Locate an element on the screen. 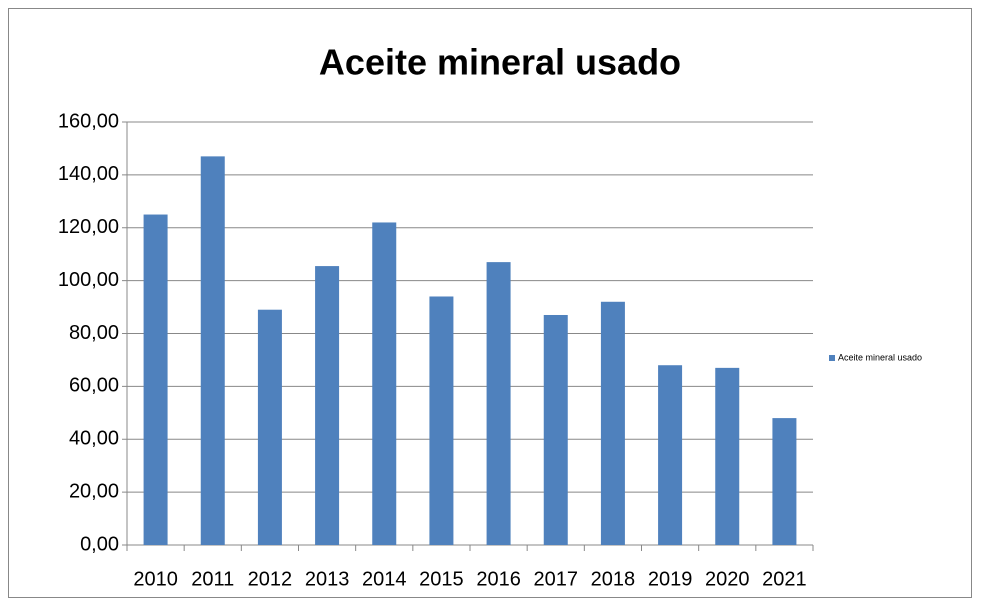 Image resolution: width=981 pixels, height=609 pixels. x-tick-label: 2015 is located at coordinates (441, 579).